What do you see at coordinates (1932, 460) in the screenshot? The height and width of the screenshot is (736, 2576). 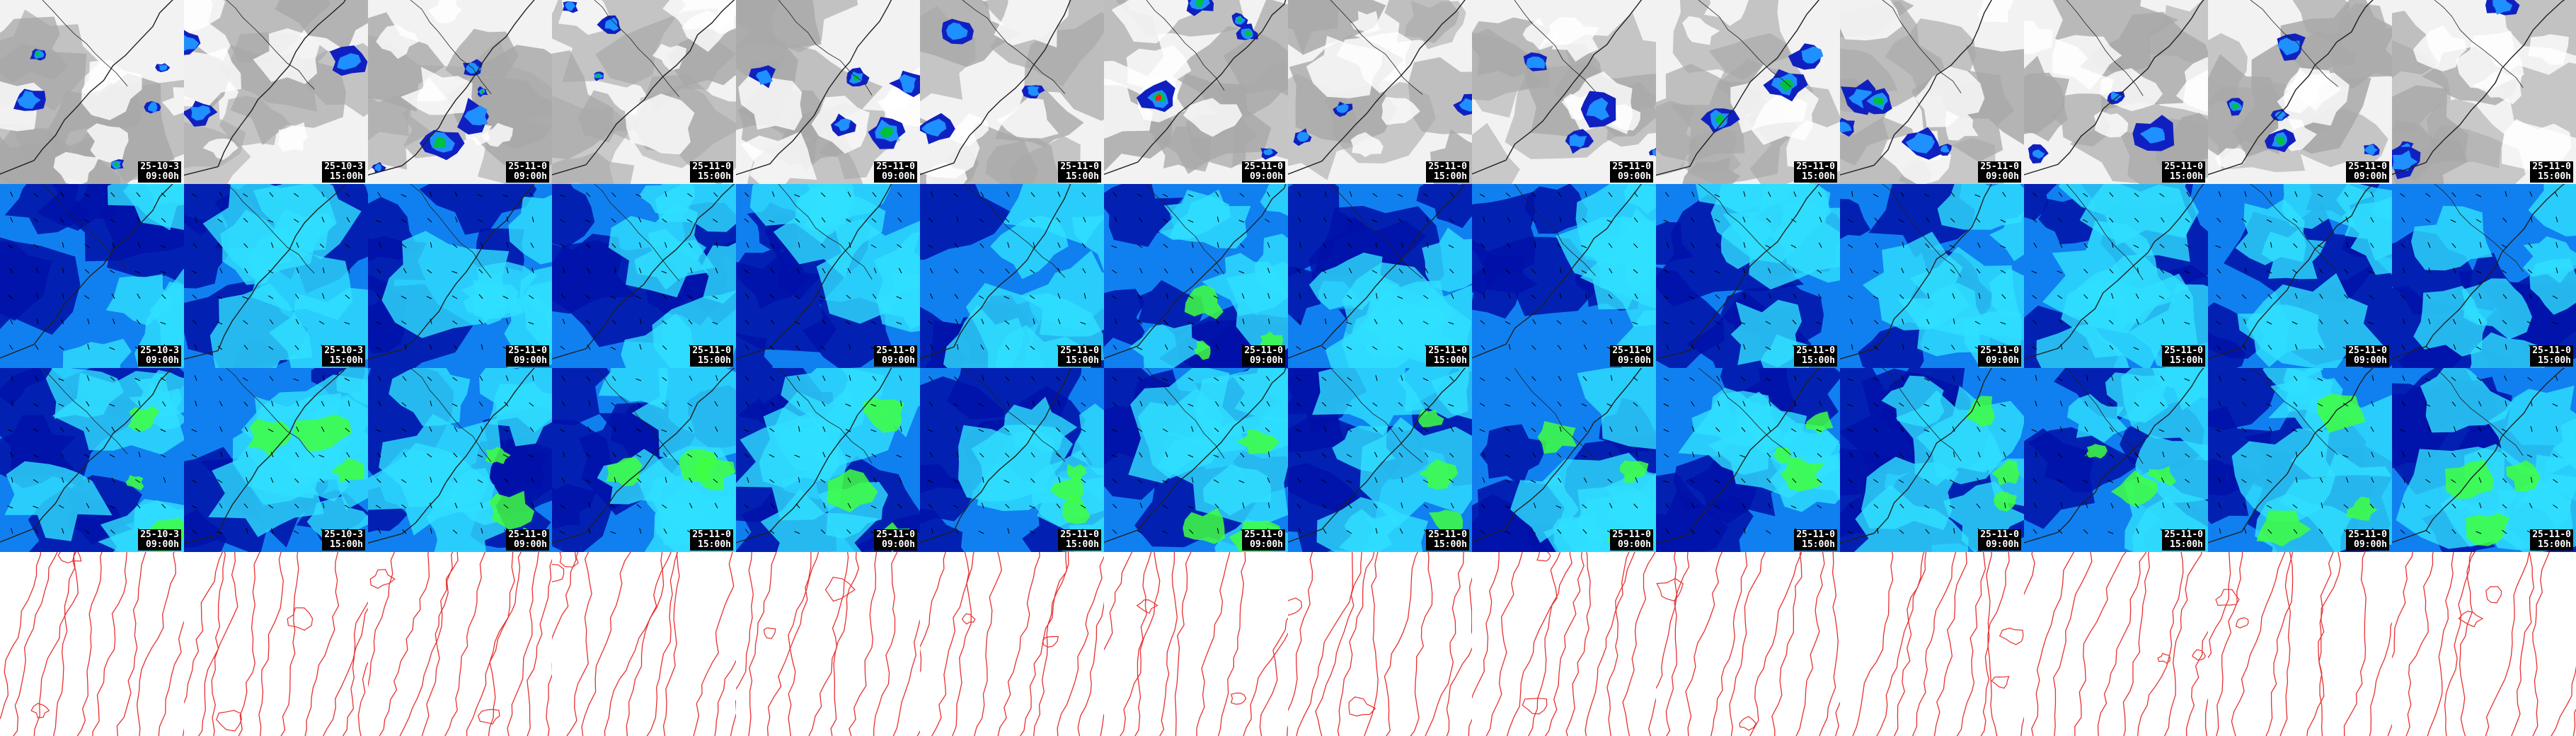 I see `wind-field-b-panel: 25-11-0 09:00h` at bounding box center [1932, 460].